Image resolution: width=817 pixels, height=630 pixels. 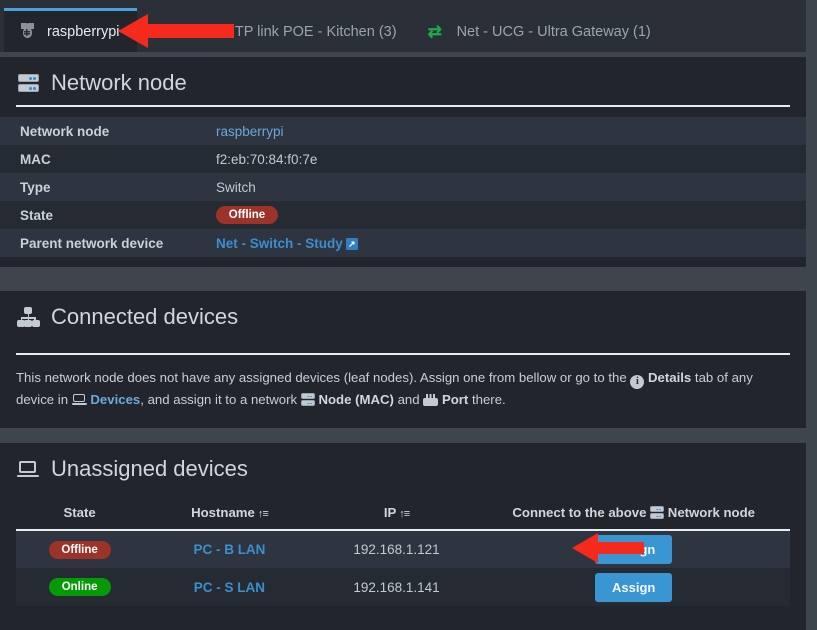 What do you see at coordinates (119, 82) in the screenshot?
I see `panel-title: Network node` at bounding box center [119, 82].